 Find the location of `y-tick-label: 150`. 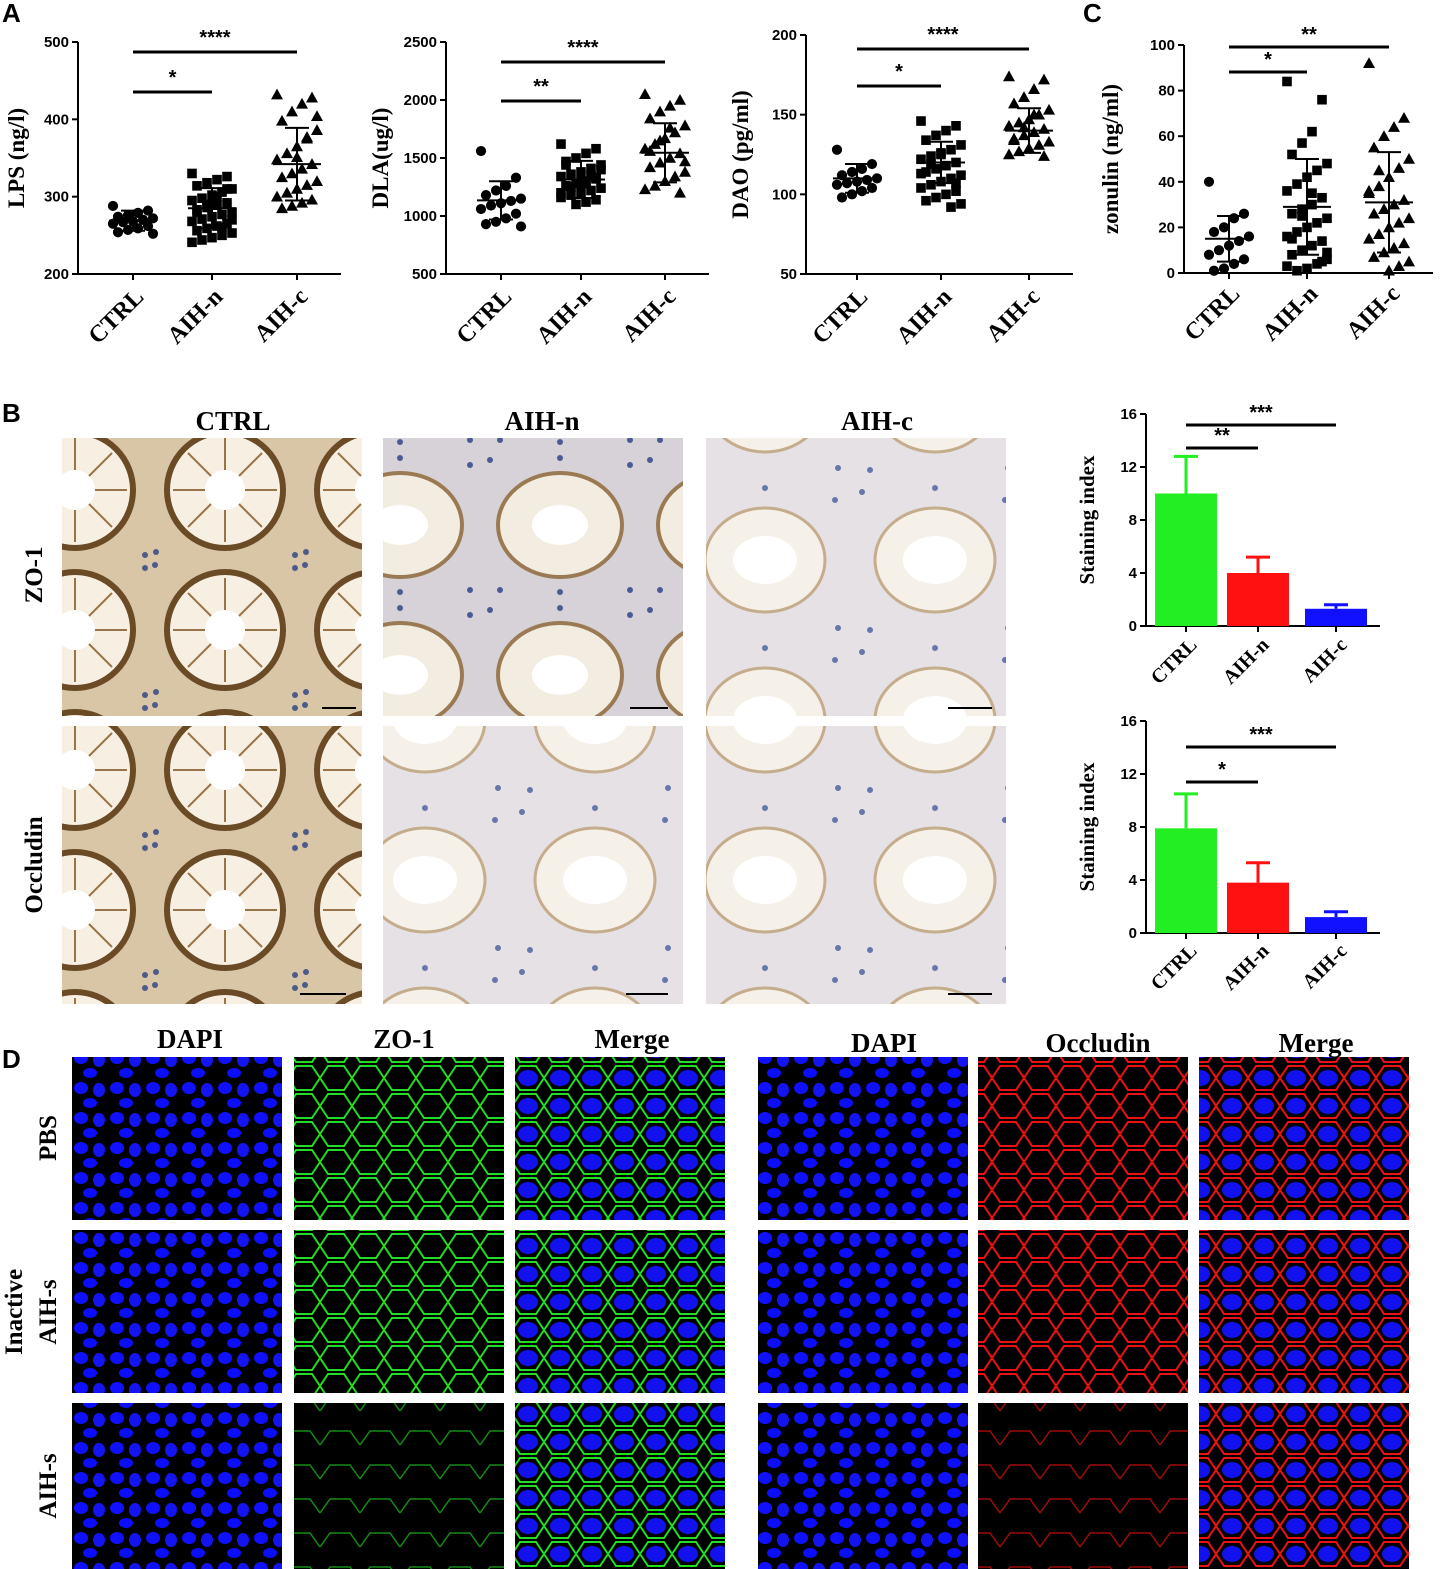

y-tick-label: 150 is located at coordinates (784, 115).